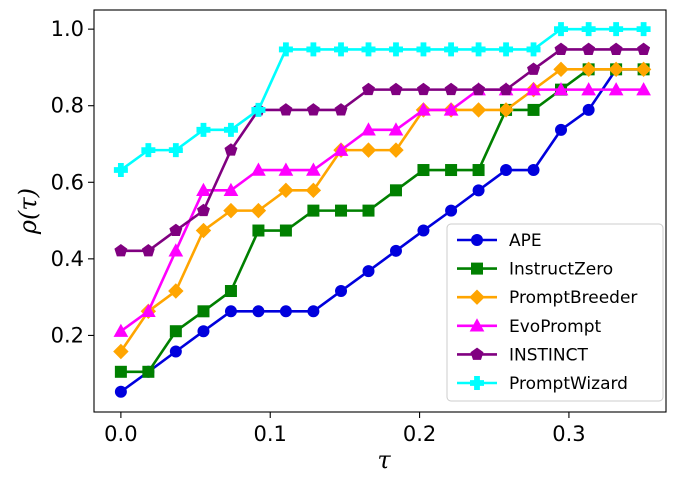 The height and width of the screenshot is (484, 684). Describe the element at coordinates (67, 106) in the screenshot. I see `y-tick-label: 0.8` at that location.